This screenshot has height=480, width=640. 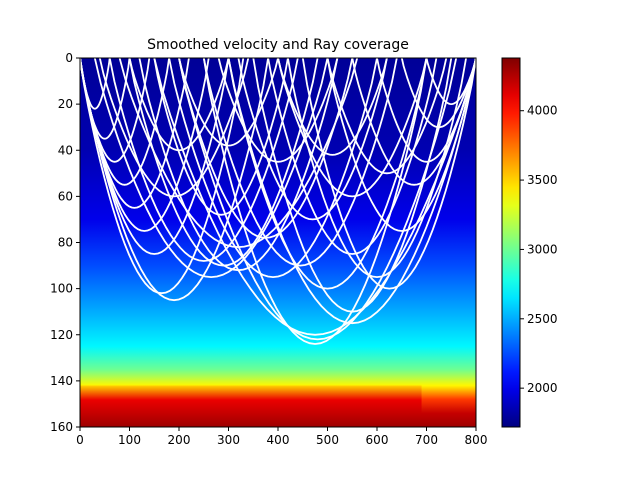 What do you see at coordinates (542, 249) in the screenshot?
I see `colorbar-tick-label: 3000` at bounding box center [542, 249].